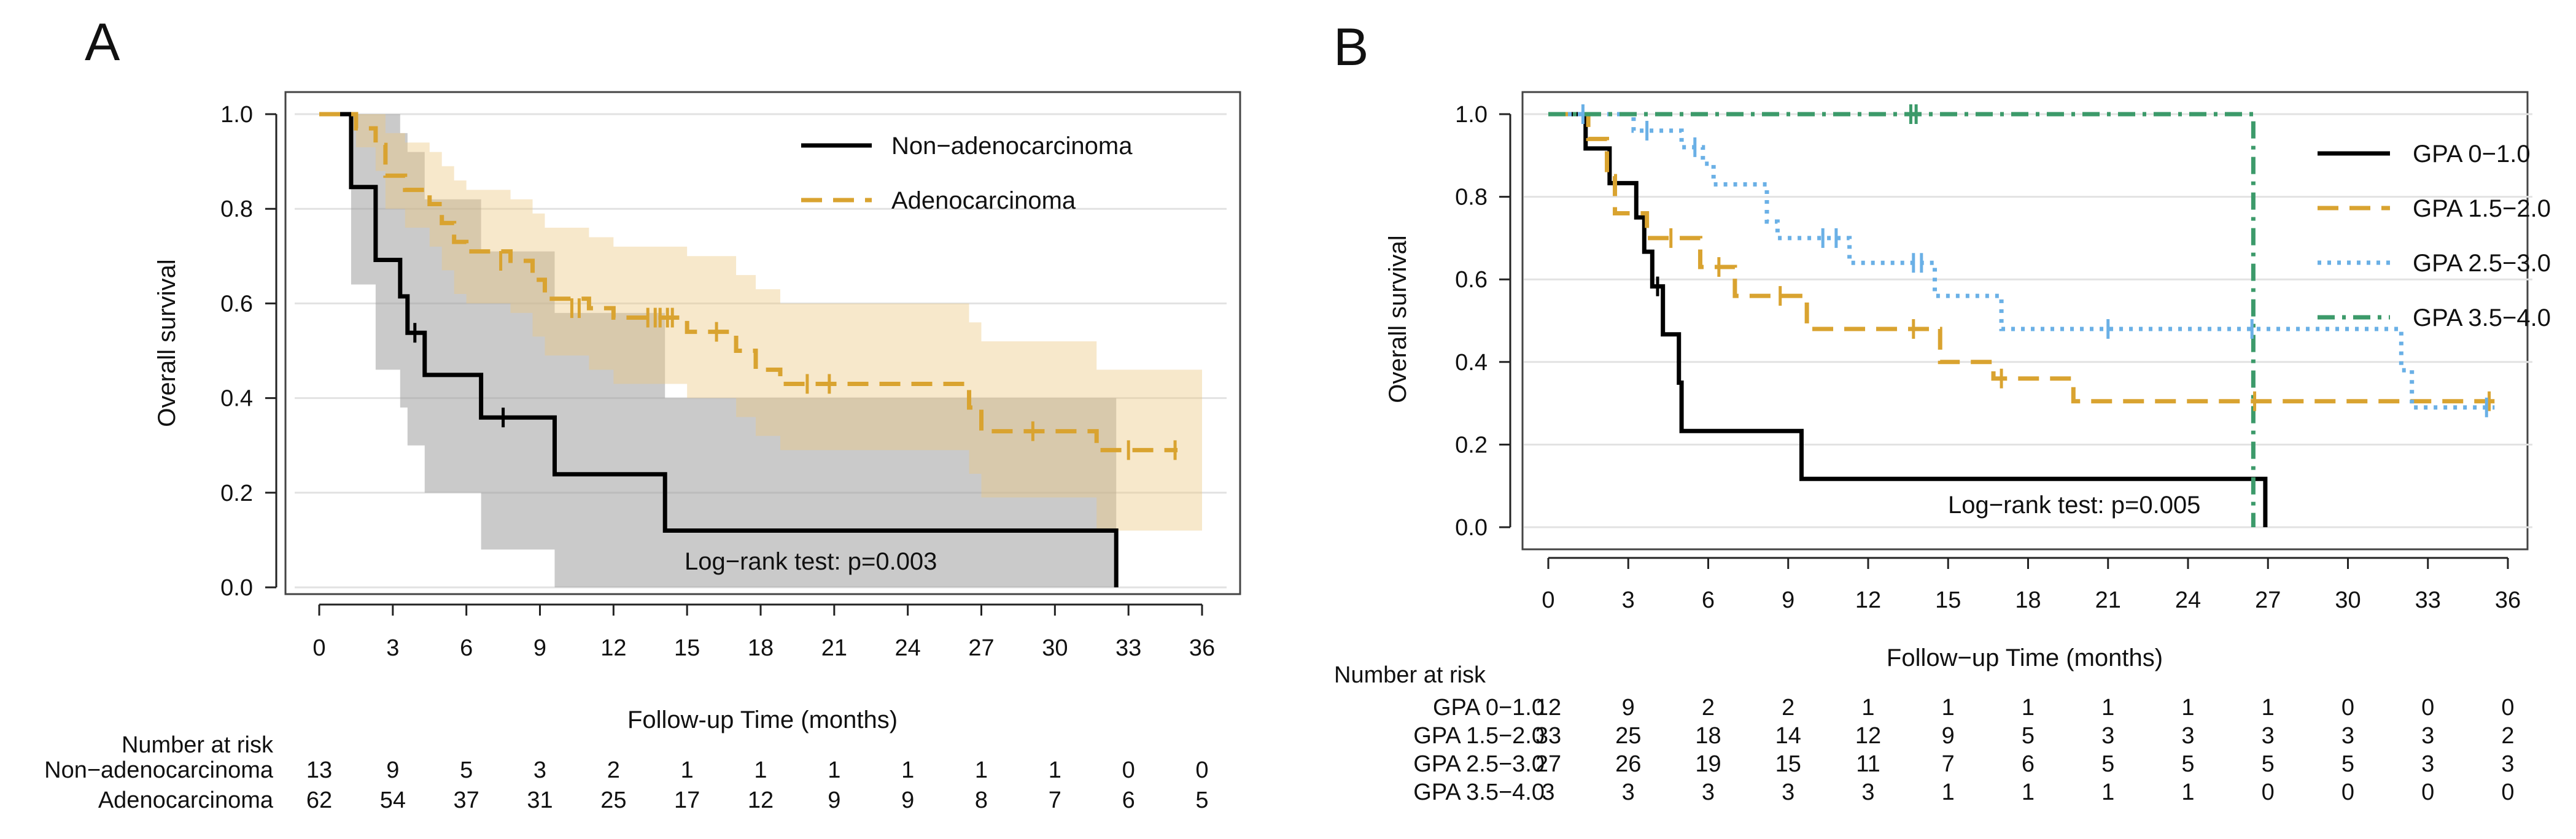 This screenshot has width=2576, height=839. What do you see at coordinates (1548, 736) in the screenshot?
I see `risk-value: 33` at bounding box center [1548, 736].